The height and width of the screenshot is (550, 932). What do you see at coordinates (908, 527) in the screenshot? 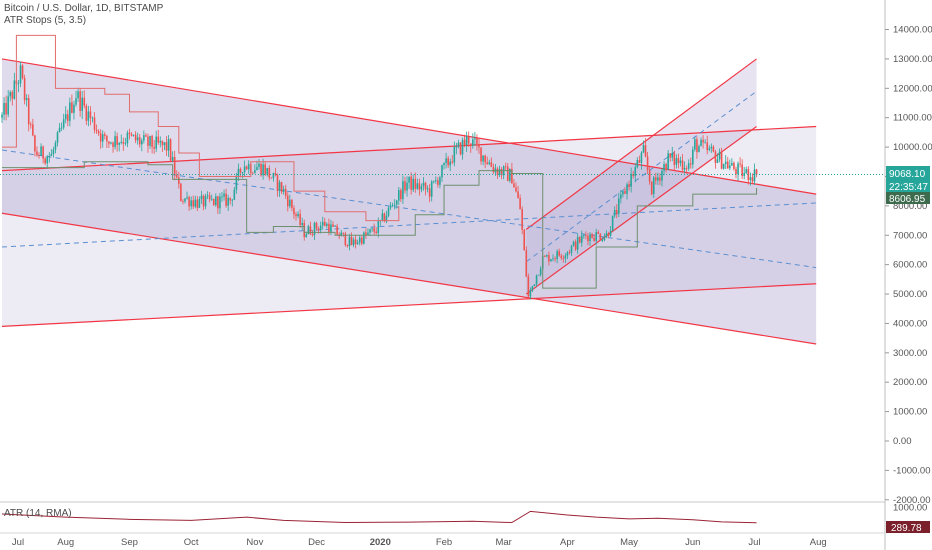
I see `atr-badge-bg` at bounding box center [908, 527].